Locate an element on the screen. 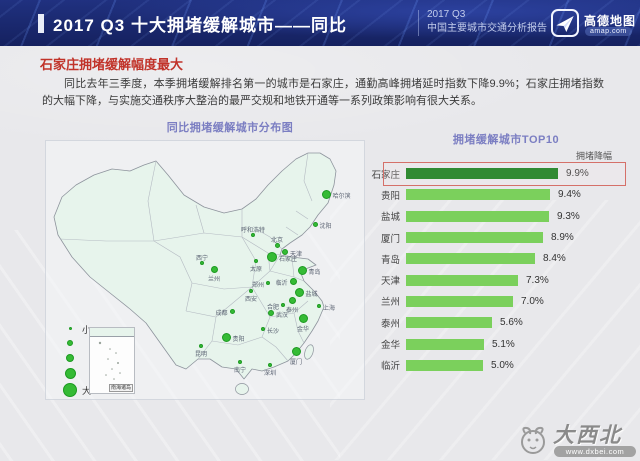 This screenshot has height=461, width=640. watermark-brand: 大西北 is located at coordinates (587, 434).